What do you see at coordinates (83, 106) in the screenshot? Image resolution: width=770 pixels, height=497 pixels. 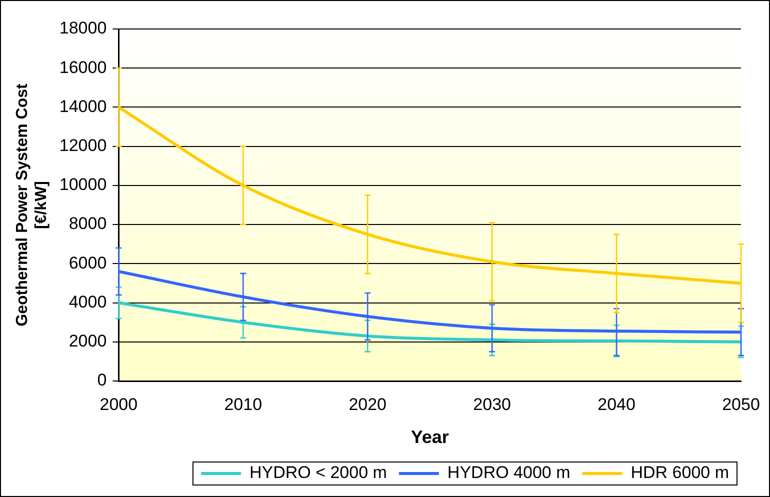 I see `y-tick-label: 14000` at bounding box center [83, 106].